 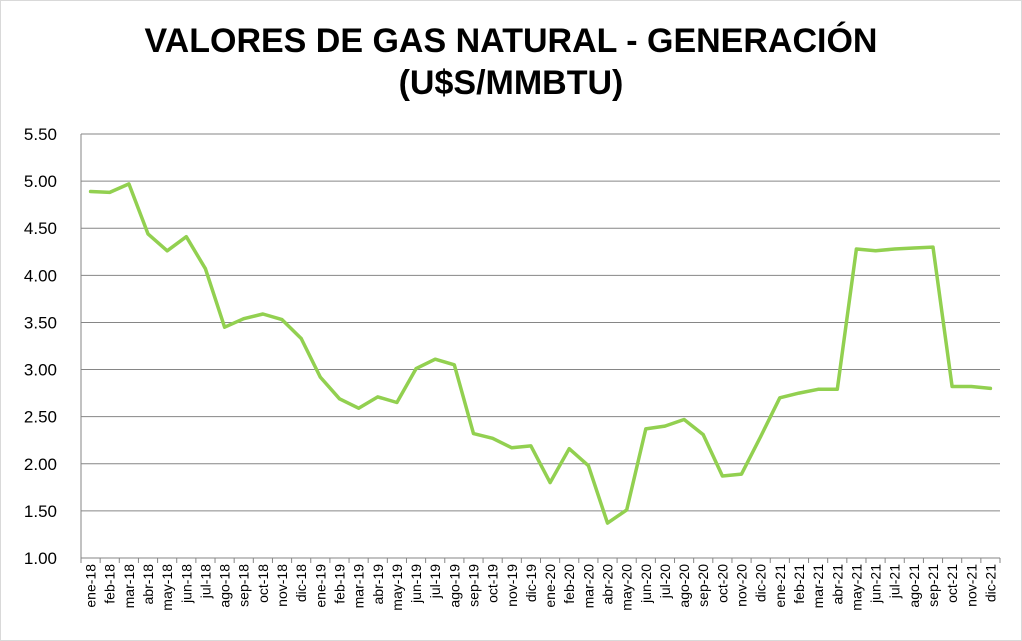 I want to click on x-tick-label: abr-21, so click(x=837, y=584).